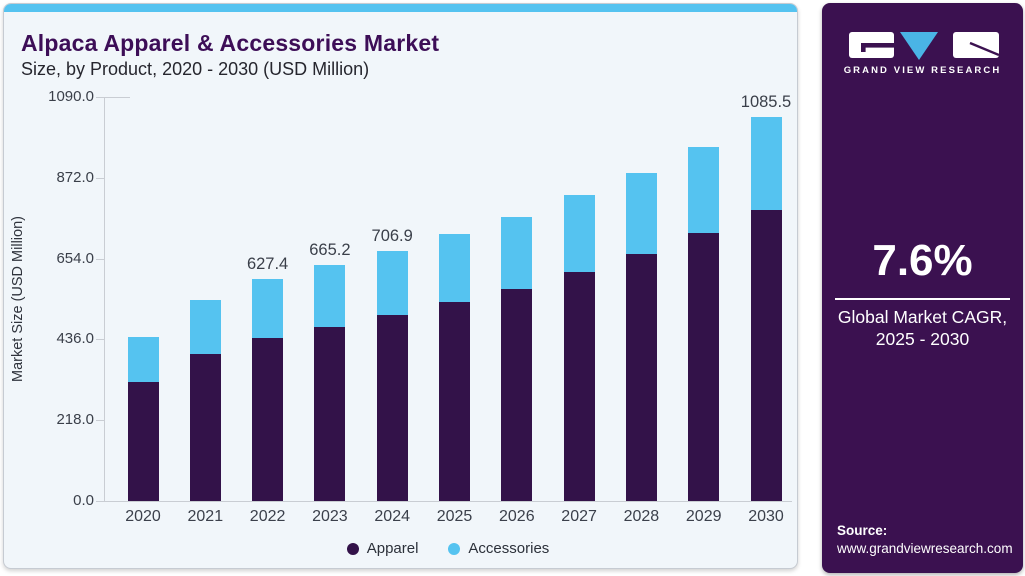 This screenshot has width=1025, height=576. Describe the element at coordinates (230, 43) in the screenshot. I see `page-title: Alpaca Apparel & Accessories Market` at that location.